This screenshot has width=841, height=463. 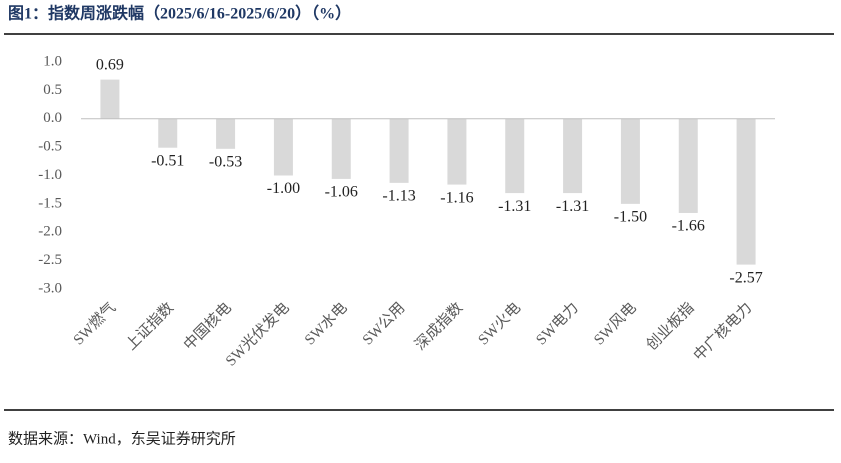 I want to click on data-label: 0.69, so click(x=110, y=64).